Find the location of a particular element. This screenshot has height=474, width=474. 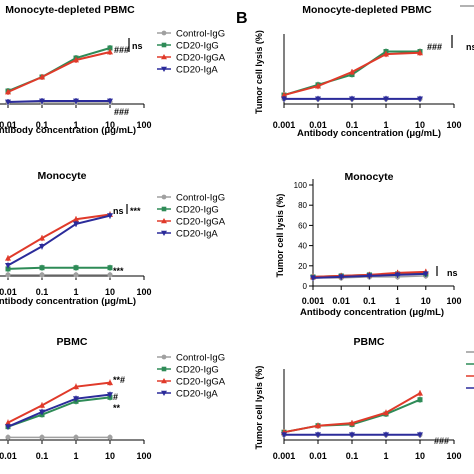

y-tick-label: 80 is located at coordinates (302, 205).